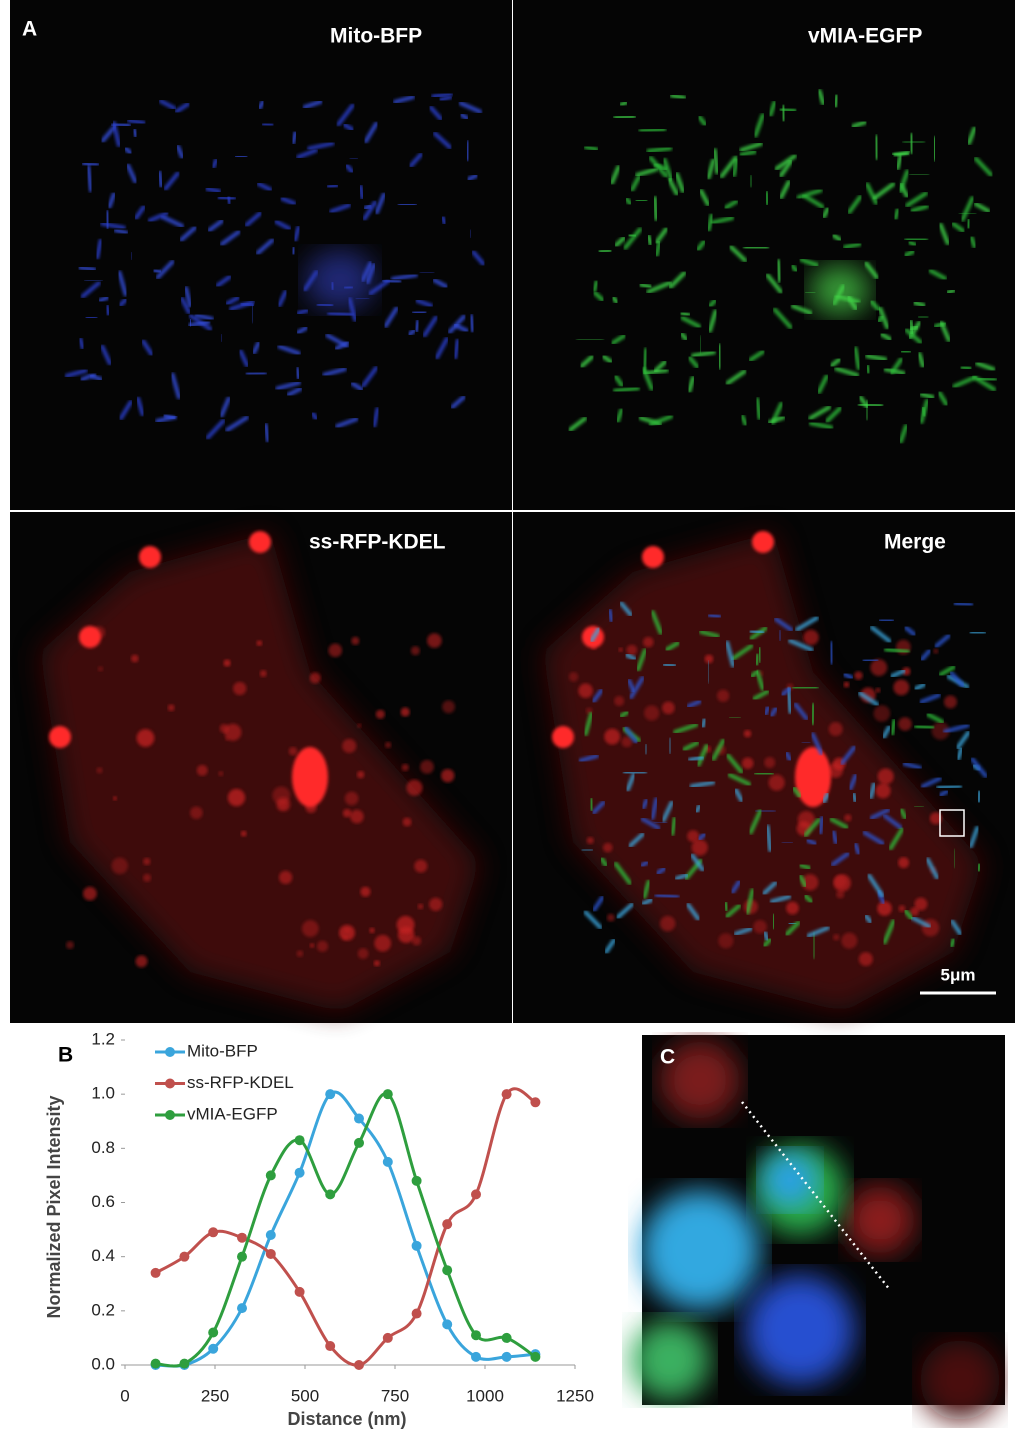 The height and width of the screenshot is (1440, 1024). Describe the element at coordinates (170, 1115) in the screenshot. I see `legend-marker` at that location.